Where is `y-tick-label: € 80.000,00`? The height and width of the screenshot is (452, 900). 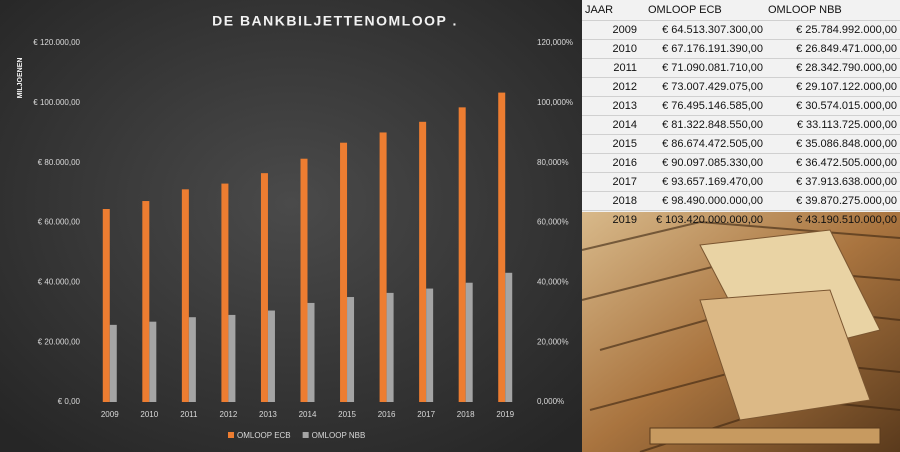 y-tick-label: € 80.000,00 is located at coordinates (59, 162).